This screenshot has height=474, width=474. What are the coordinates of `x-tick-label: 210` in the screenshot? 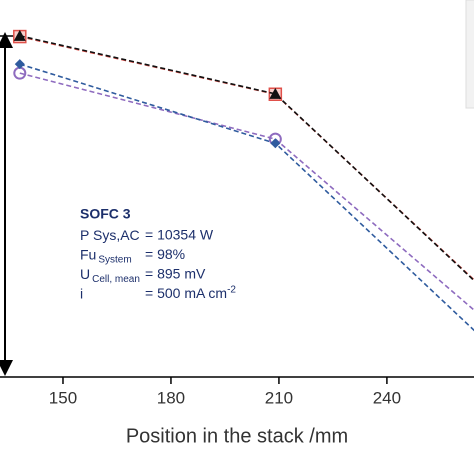 It's located at (279, 397).